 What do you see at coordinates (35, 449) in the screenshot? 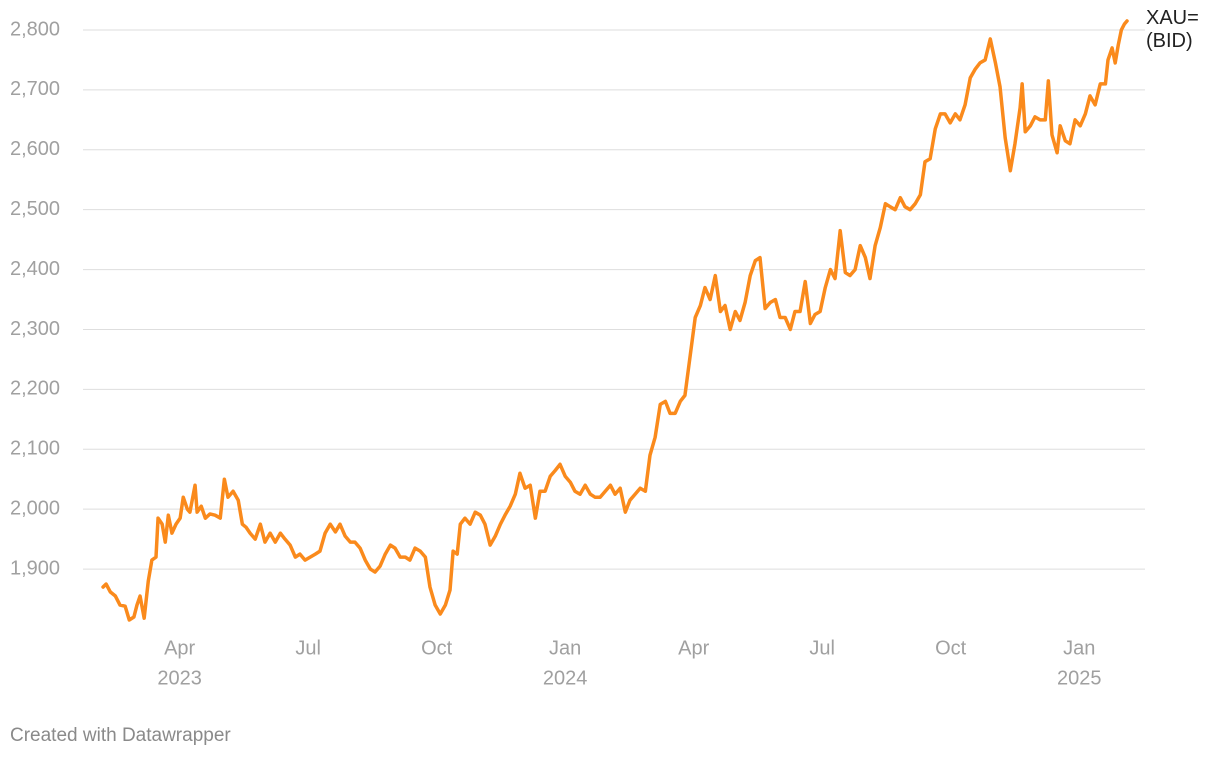
I see `y-tick-label: 2,100` at bounding box center [35, 449].